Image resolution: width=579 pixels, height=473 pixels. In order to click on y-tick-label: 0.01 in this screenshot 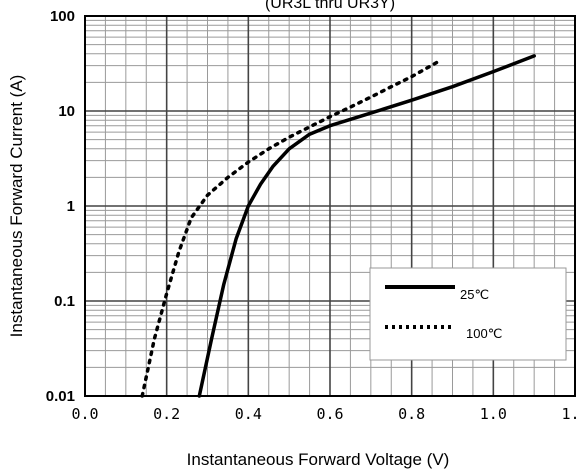, I will do `click(60, 396)`.